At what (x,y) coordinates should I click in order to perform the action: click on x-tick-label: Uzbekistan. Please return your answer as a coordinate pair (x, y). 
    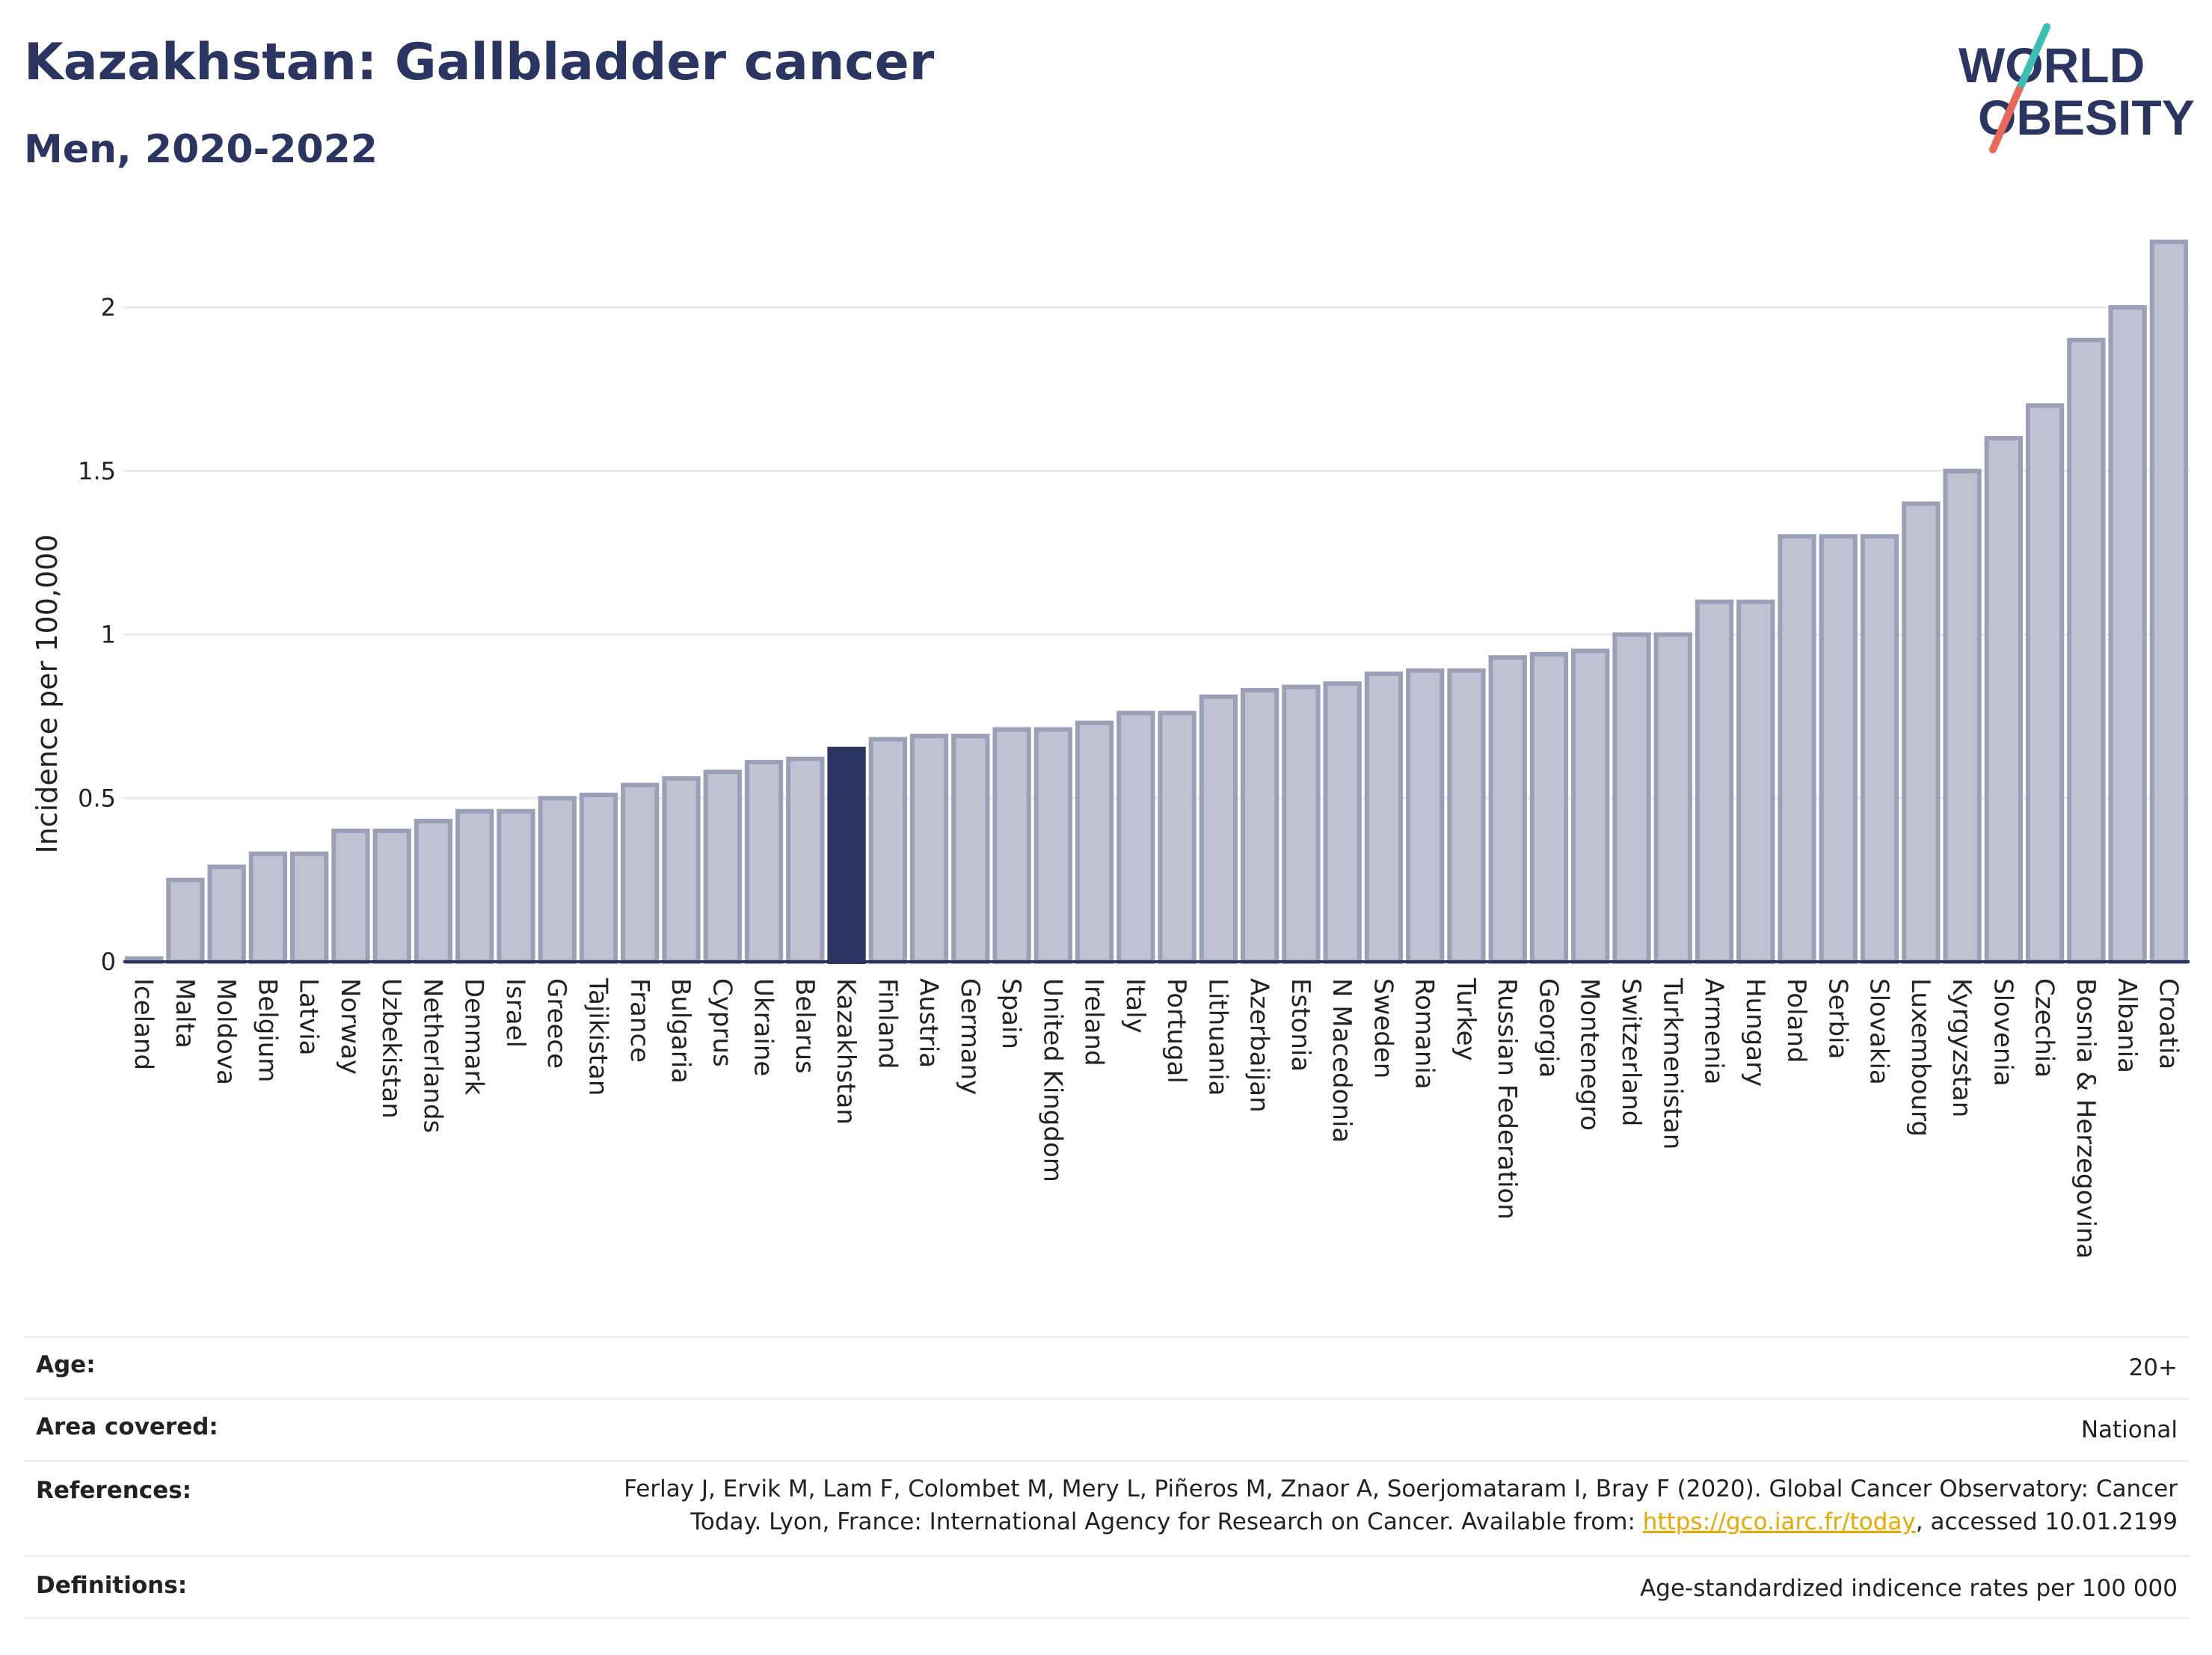
    Looking at the image, I should click on (391, 1048).